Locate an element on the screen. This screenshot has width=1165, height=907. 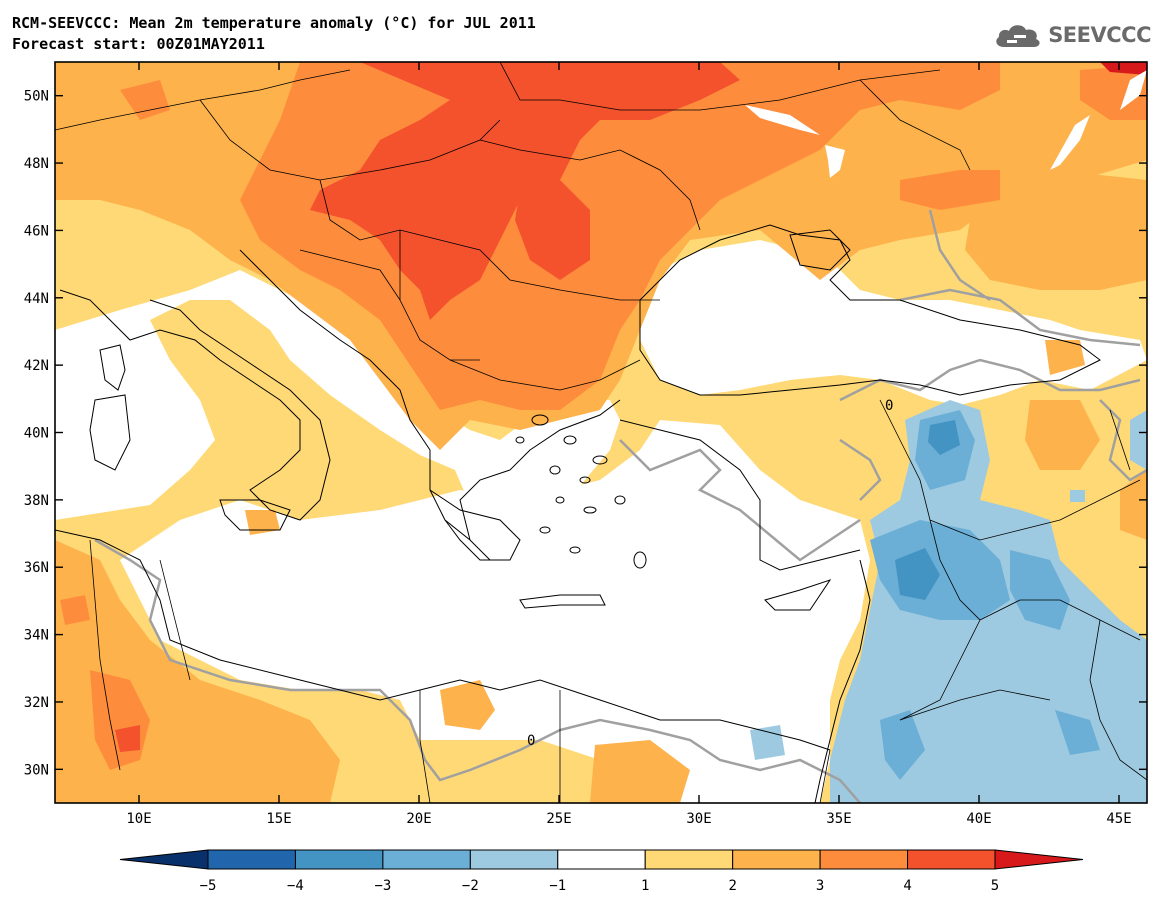
lon-tick-label: 10E is located at coordinates (138, 819).